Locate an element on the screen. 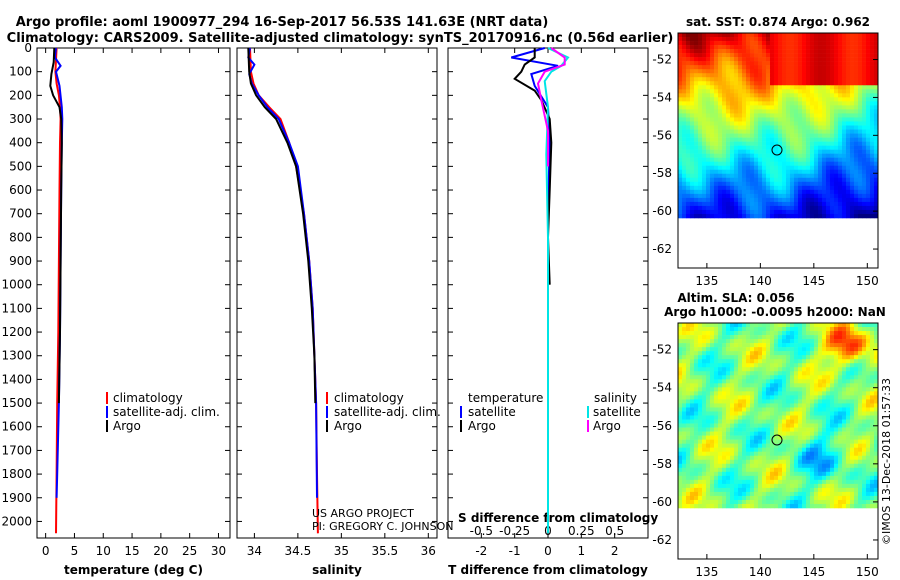  x-tick-label: 30 is located at coordinates (218, 551).